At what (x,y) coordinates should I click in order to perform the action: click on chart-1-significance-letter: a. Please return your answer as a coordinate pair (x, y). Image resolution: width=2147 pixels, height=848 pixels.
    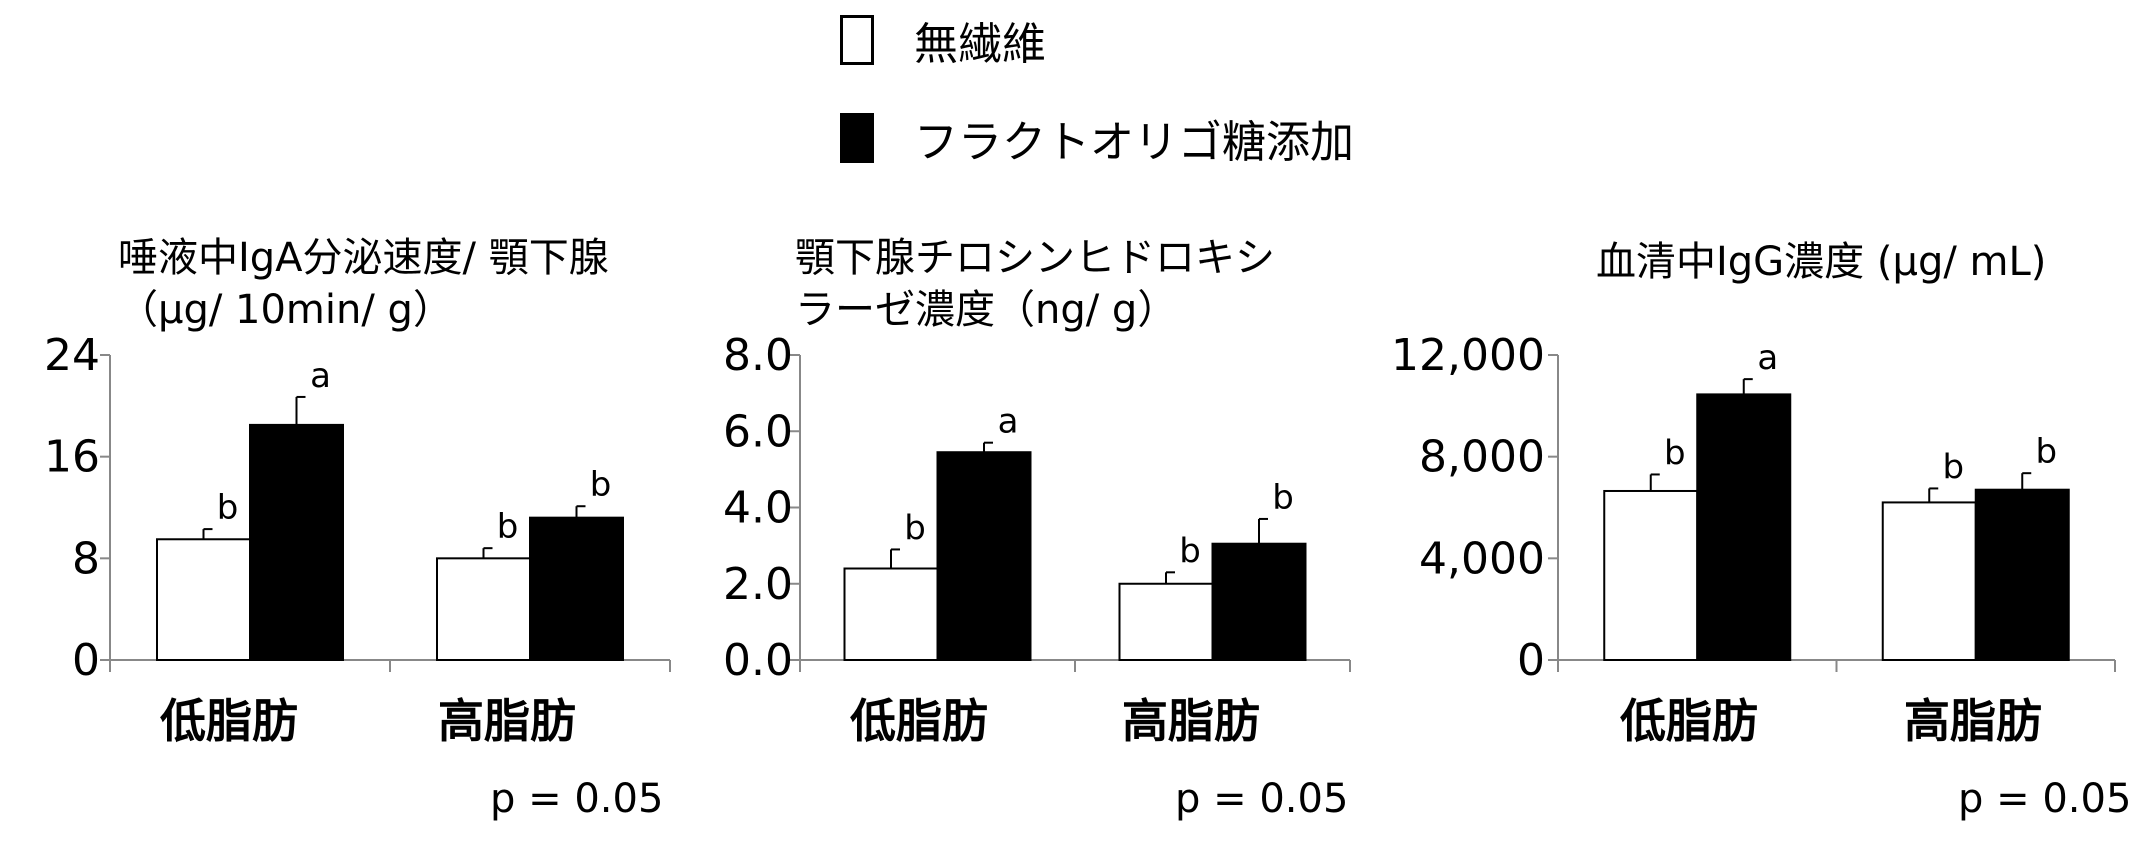
    Looking at the image, I should click on (320, 376).